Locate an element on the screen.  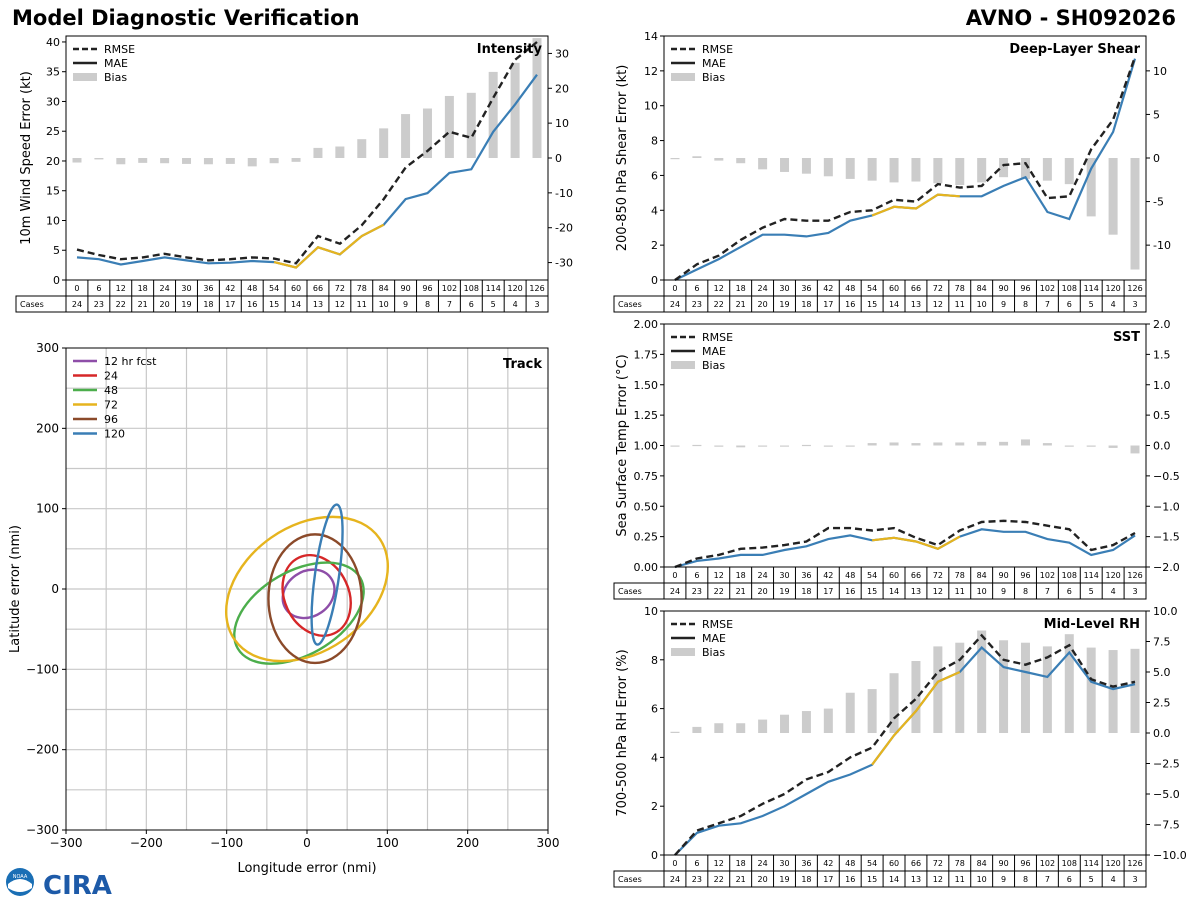
sst-hour-cell: 42 is located at coordinates (828, 575).